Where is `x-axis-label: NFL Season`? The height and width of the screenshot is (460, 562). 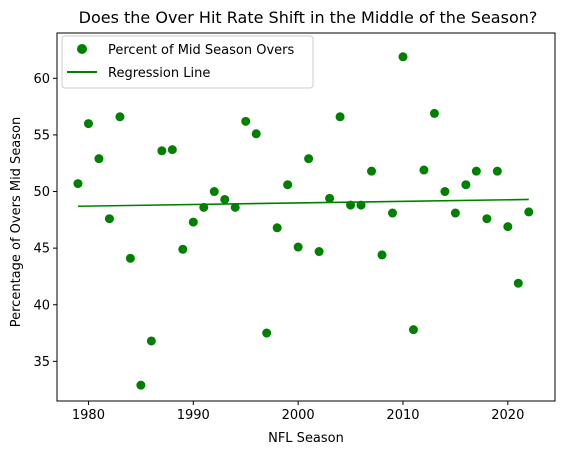 x-axis-label: NFL Season is located at coordinates (306, 438).